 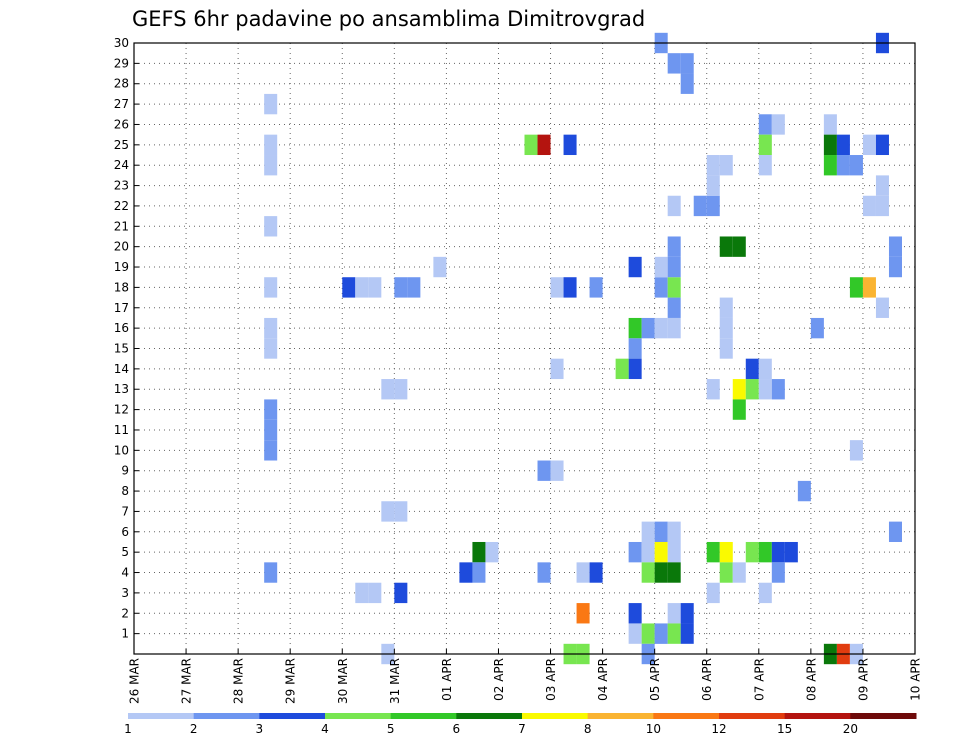 What do you see at coordinates (125, 491) in the screenshot?
I see `y-tick-label: 8` at bounding box center [125, 491].